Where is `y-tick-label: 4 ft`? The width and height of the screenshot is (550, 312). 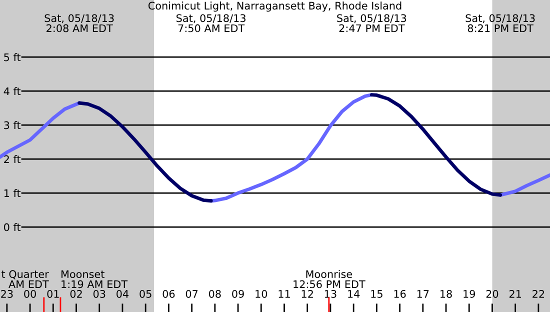 y-tick-label: 4 ft is located at coordinates (12, 91).